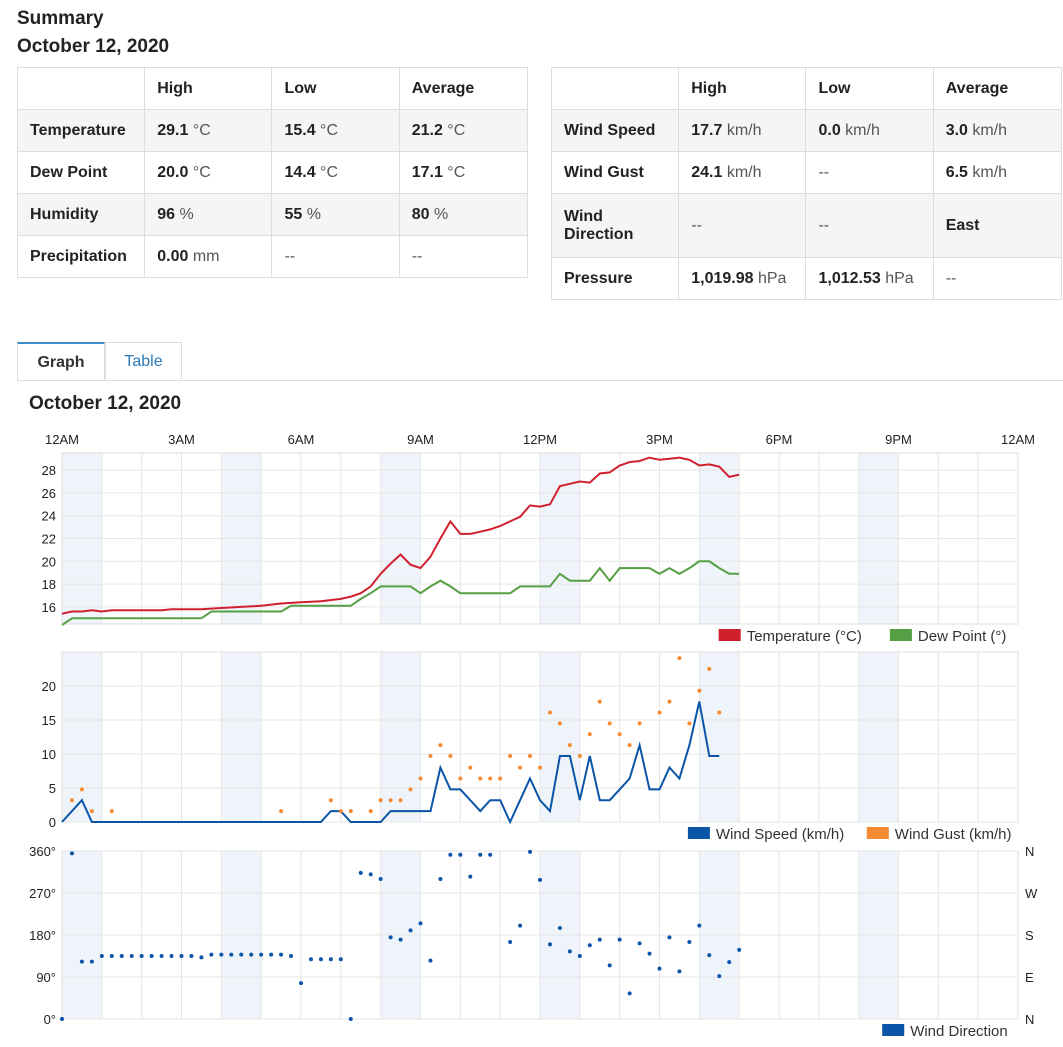 This screenshot has height=1047, width=1063. Describe the element at coordinates (208, 256) in the screenshot. I see `left-table-cell: 0.00 mm` at that location.